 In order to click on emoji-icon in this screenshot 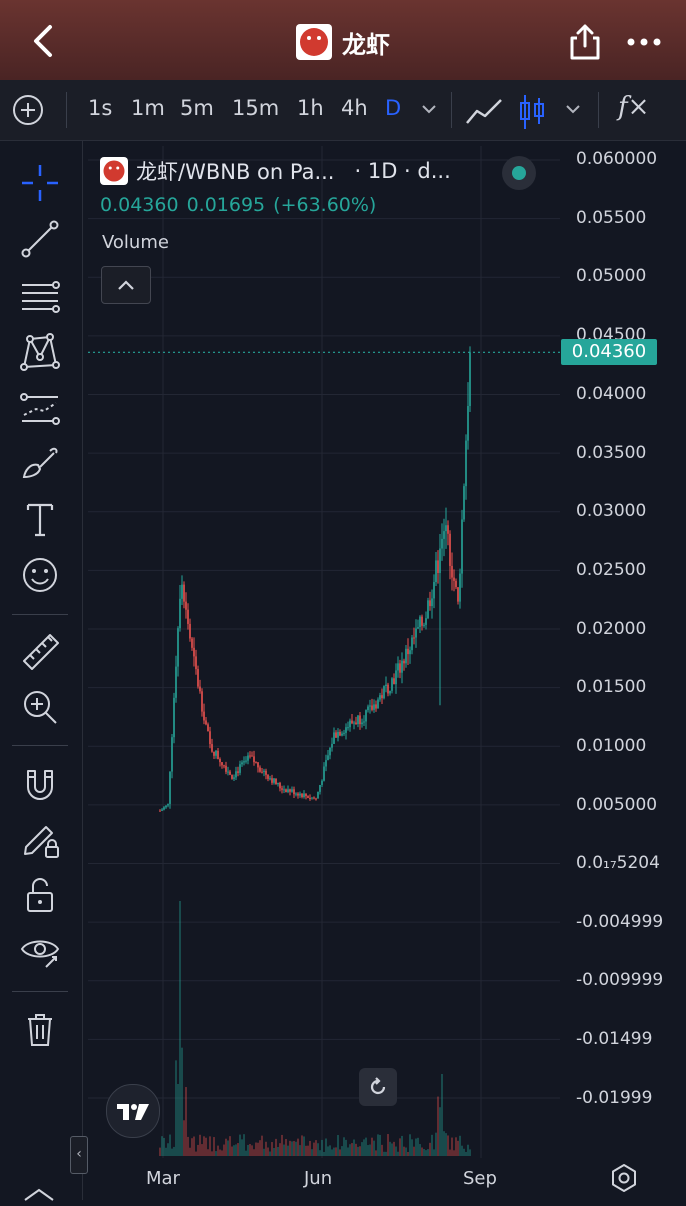, I will do `click(40, 575)`.